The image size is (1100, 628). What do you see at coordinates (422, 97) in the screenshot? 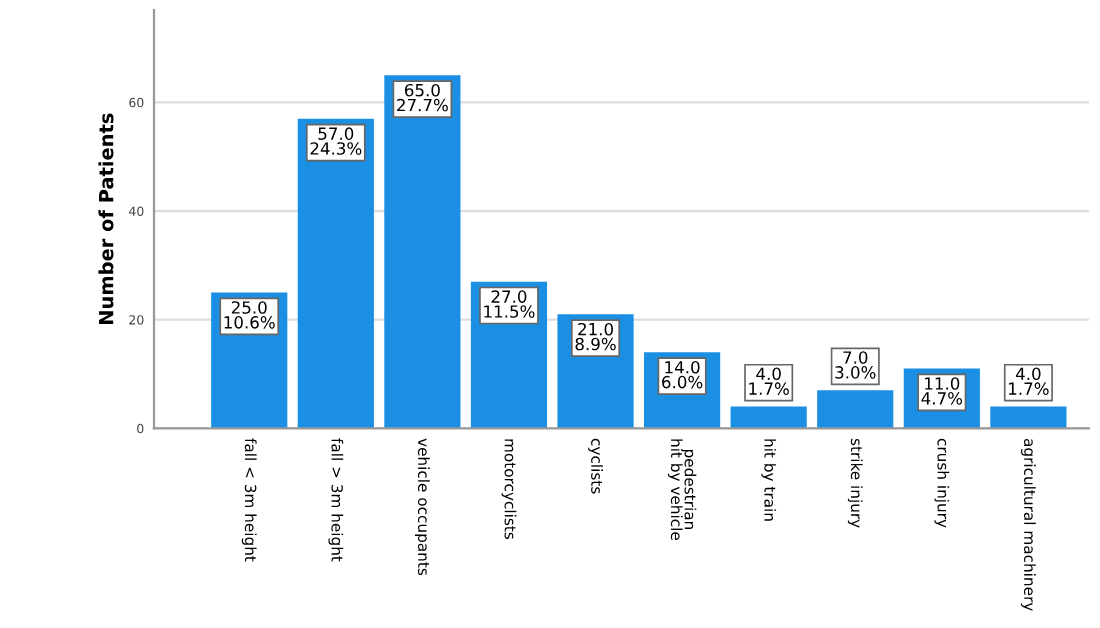
I see `data-label: 65.0 27.7%` at bounding box center [422, 97].